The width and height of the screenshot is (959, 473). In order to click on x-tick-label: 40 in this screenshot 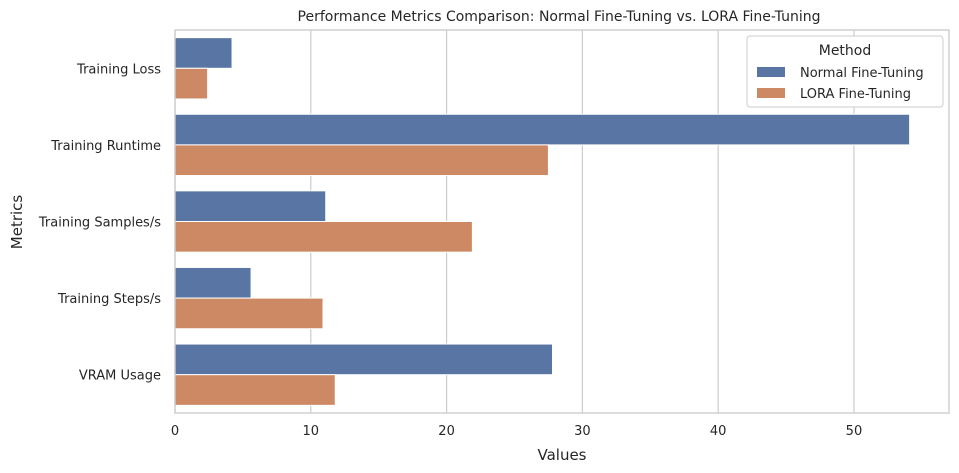, I will do `click(718, 431)`.